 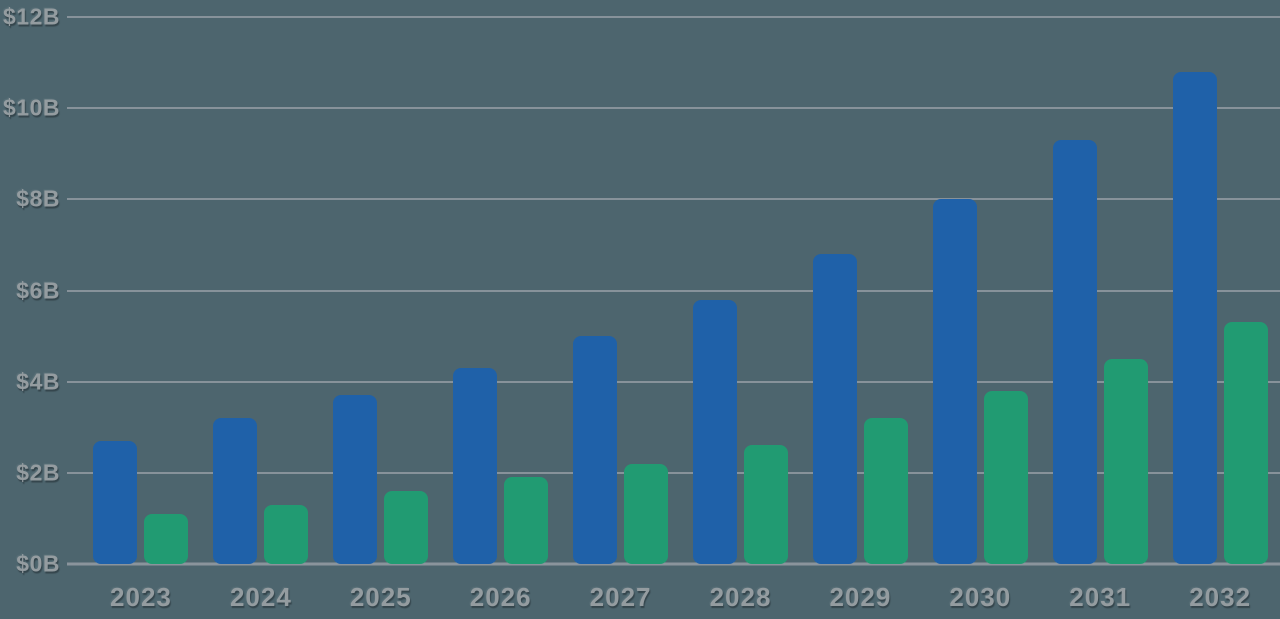 What do you see at coordinates (834, 409) in the screenshot?
I see `bar-series-1-blue-2029` at bounding box center [834, 409].